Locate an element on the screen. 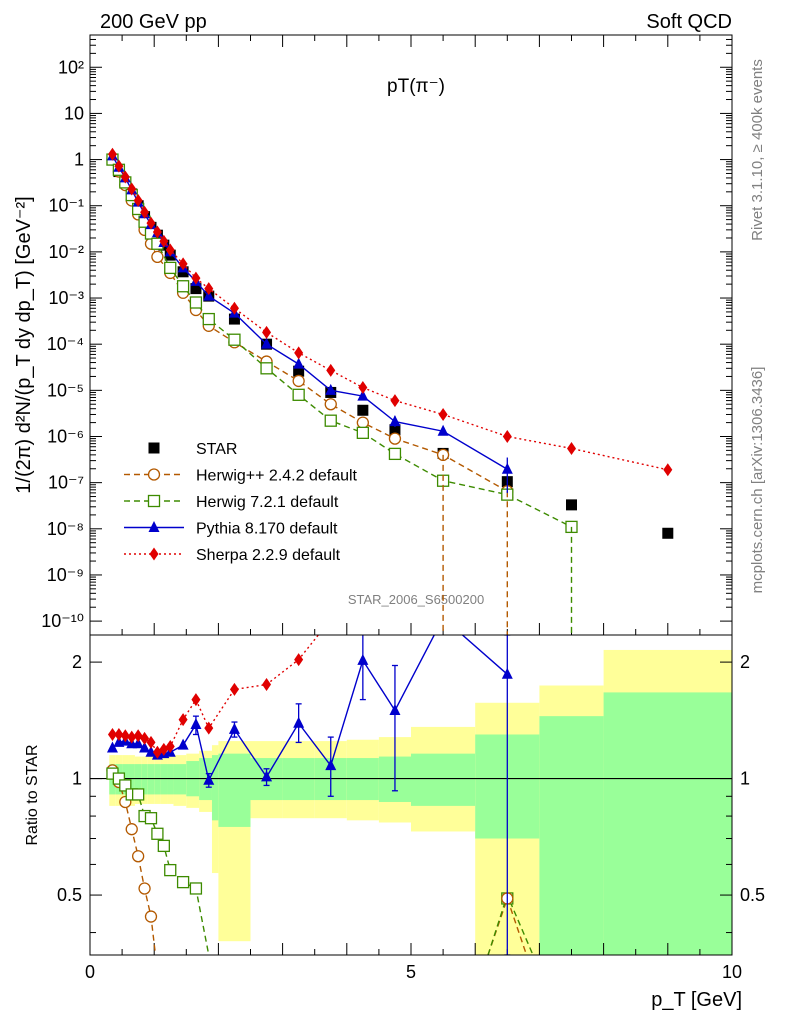 The height and width of the screenshot is (1024, 786). y-tick-label: 1 is located at coordinates (79, 160).